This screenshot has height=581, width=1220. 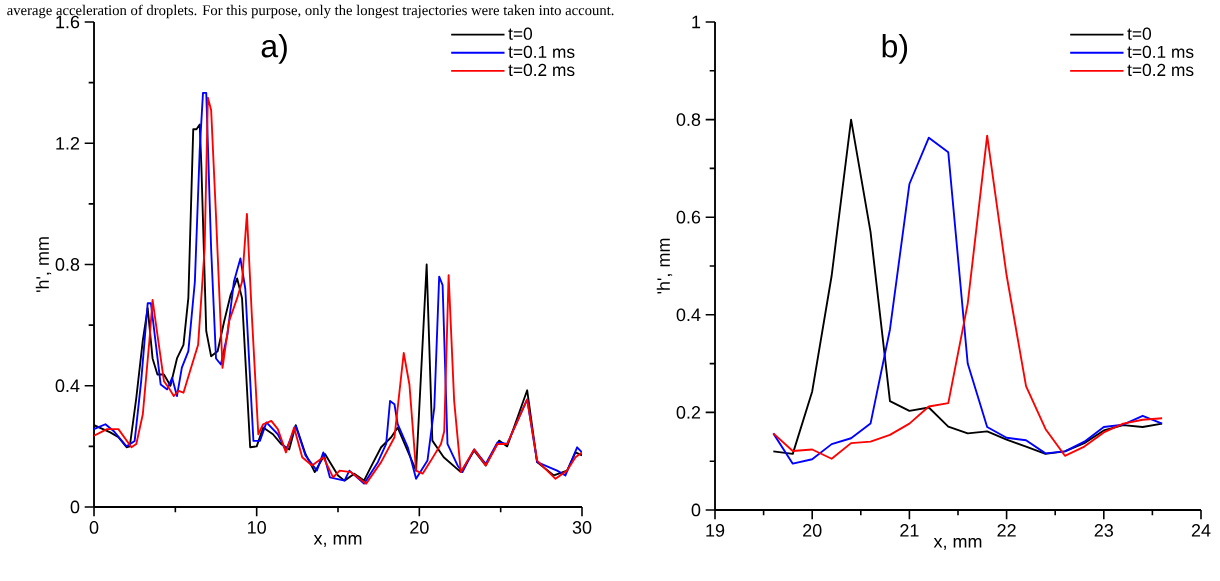 What do you see at coordinates (1104, 530) in the screenshot?
I see `x-tick-label: 23` at bounding box center [1104, 530].